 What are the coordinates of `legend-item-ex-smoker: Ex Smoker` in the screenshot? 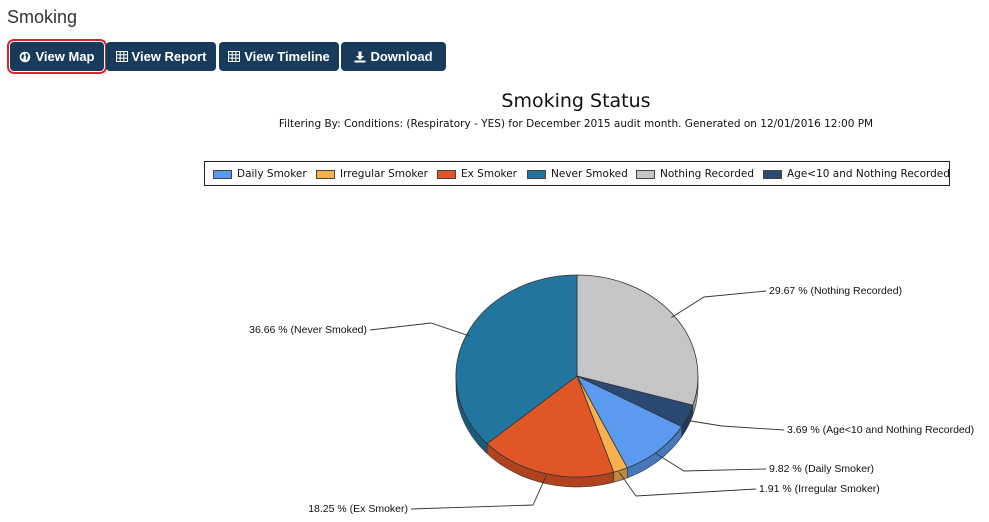 It's located at (477, 174).